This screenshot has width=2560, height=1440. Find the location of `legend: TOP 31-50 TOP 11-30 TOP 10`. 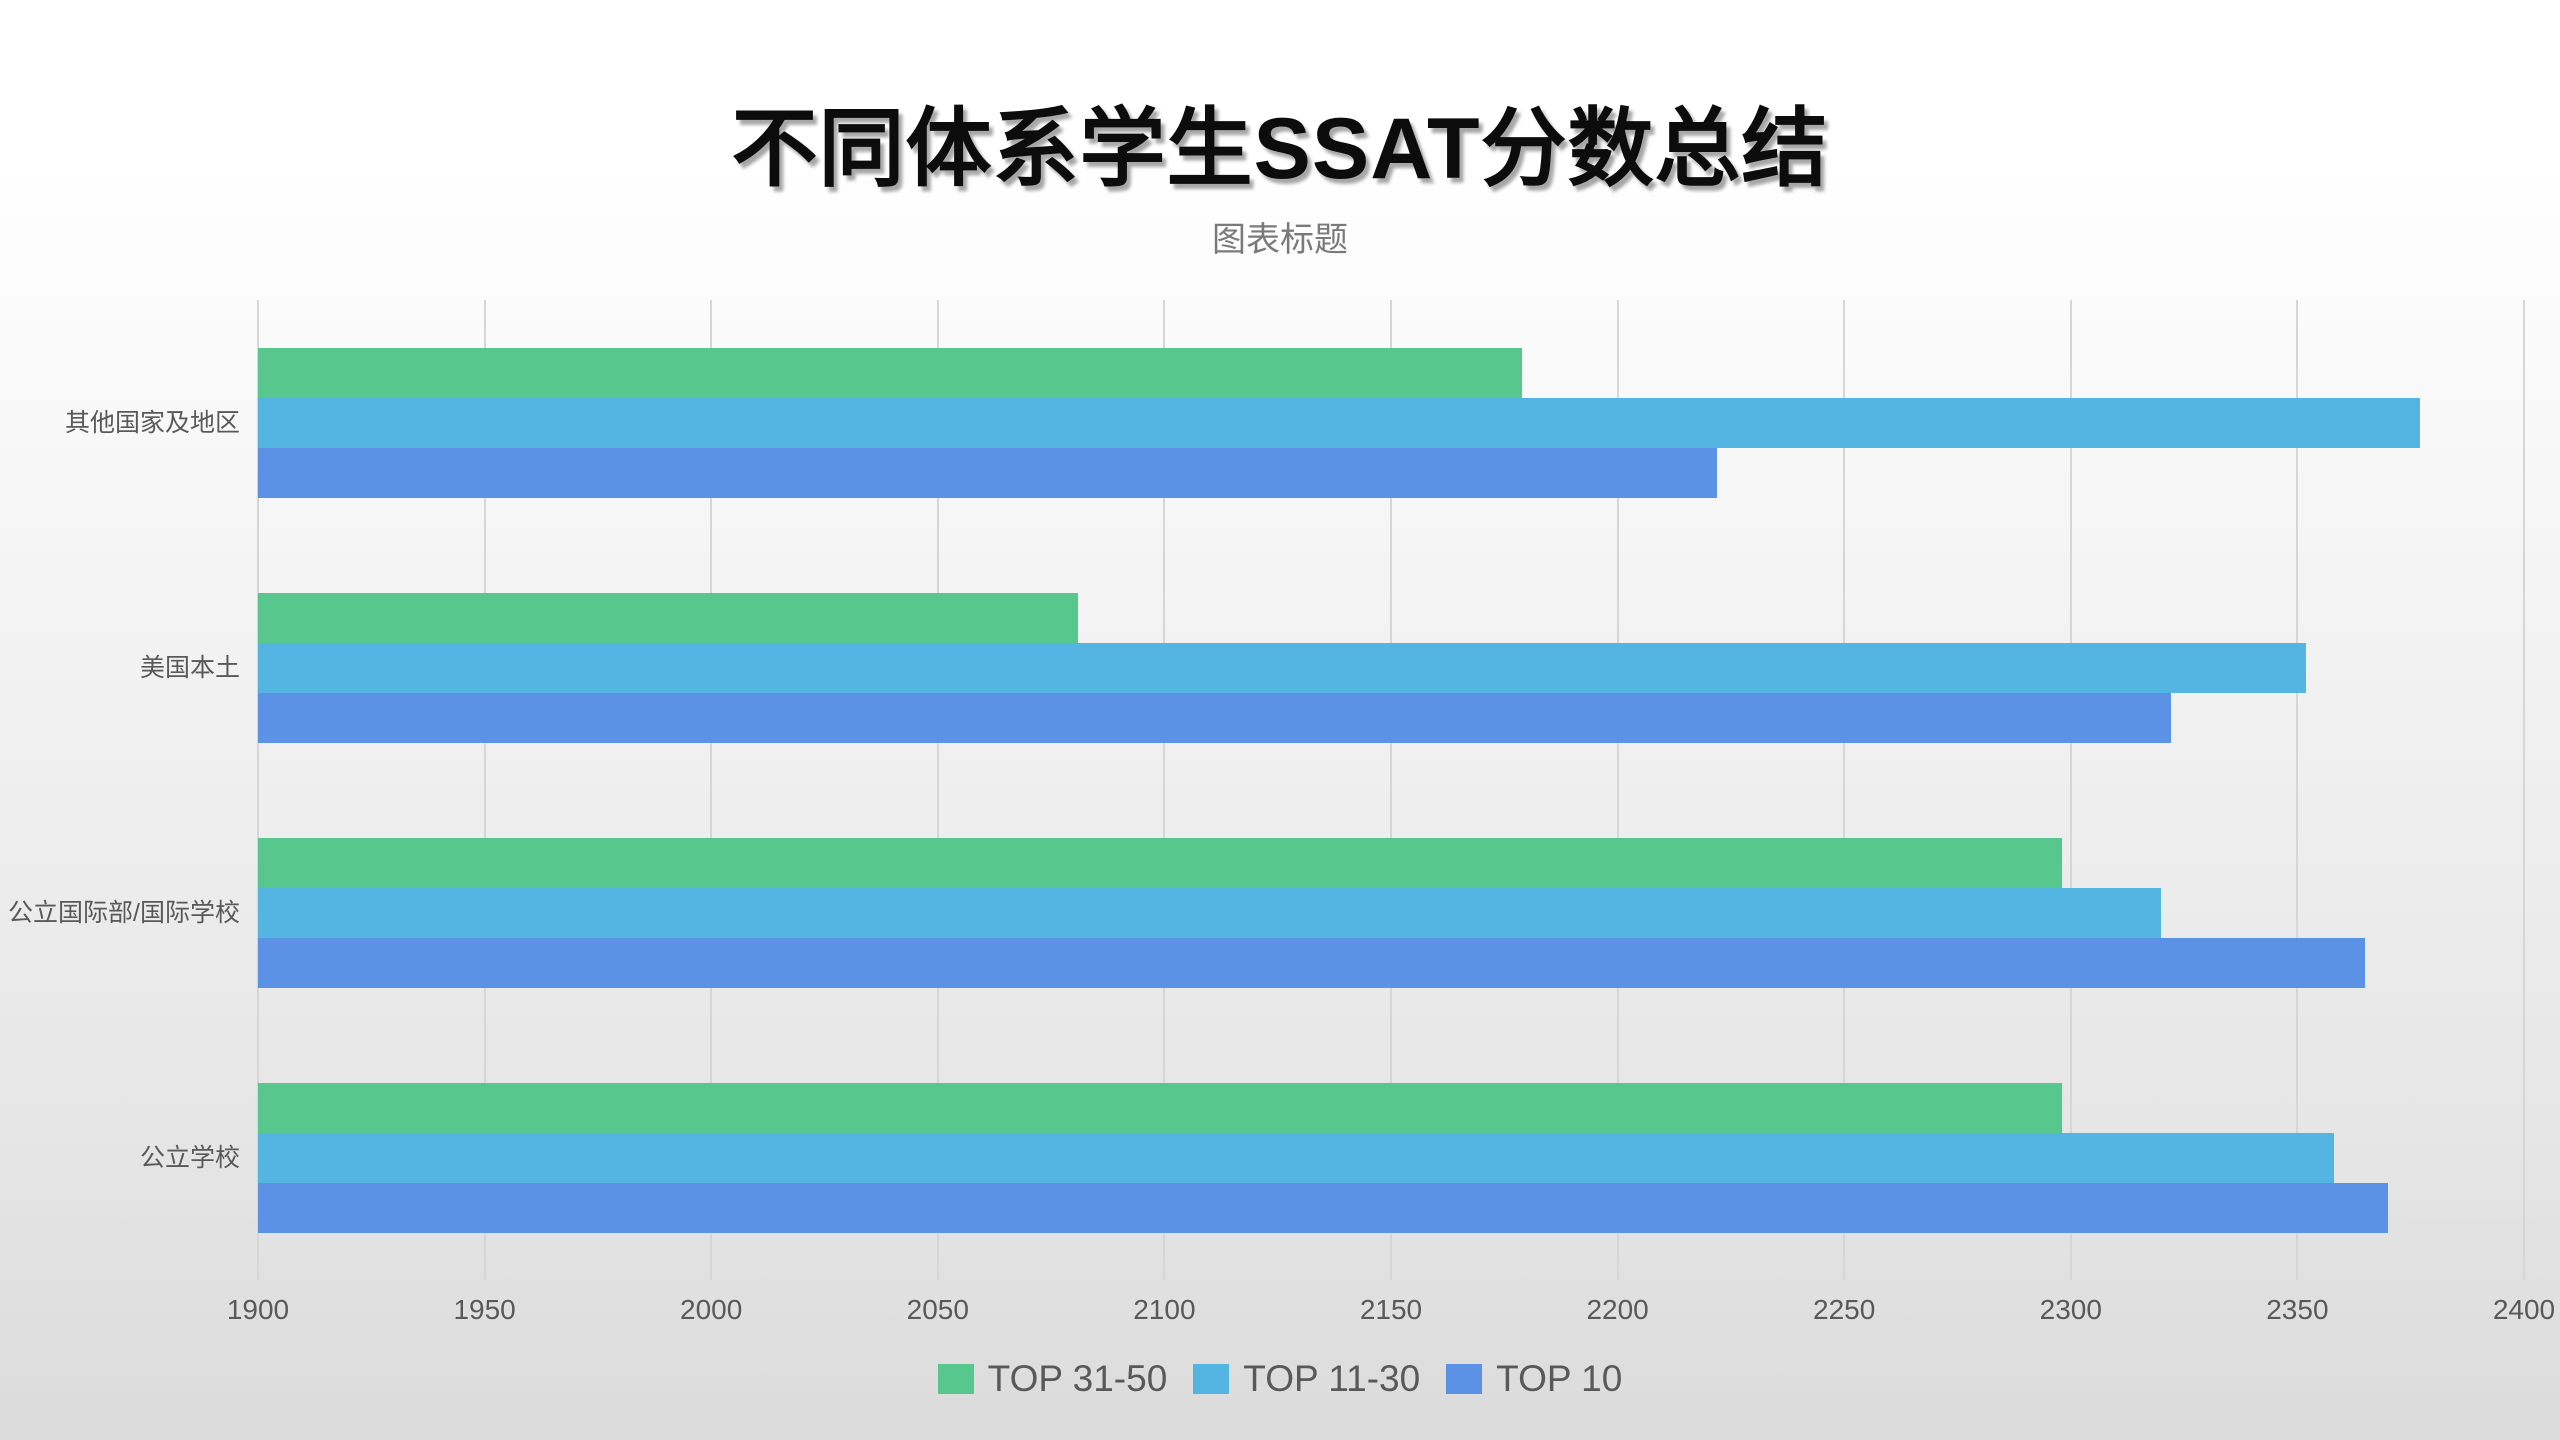

legend: TOP 31-50 TOP 11-30 TOP 10 is located at coordinates (1280, 1379).